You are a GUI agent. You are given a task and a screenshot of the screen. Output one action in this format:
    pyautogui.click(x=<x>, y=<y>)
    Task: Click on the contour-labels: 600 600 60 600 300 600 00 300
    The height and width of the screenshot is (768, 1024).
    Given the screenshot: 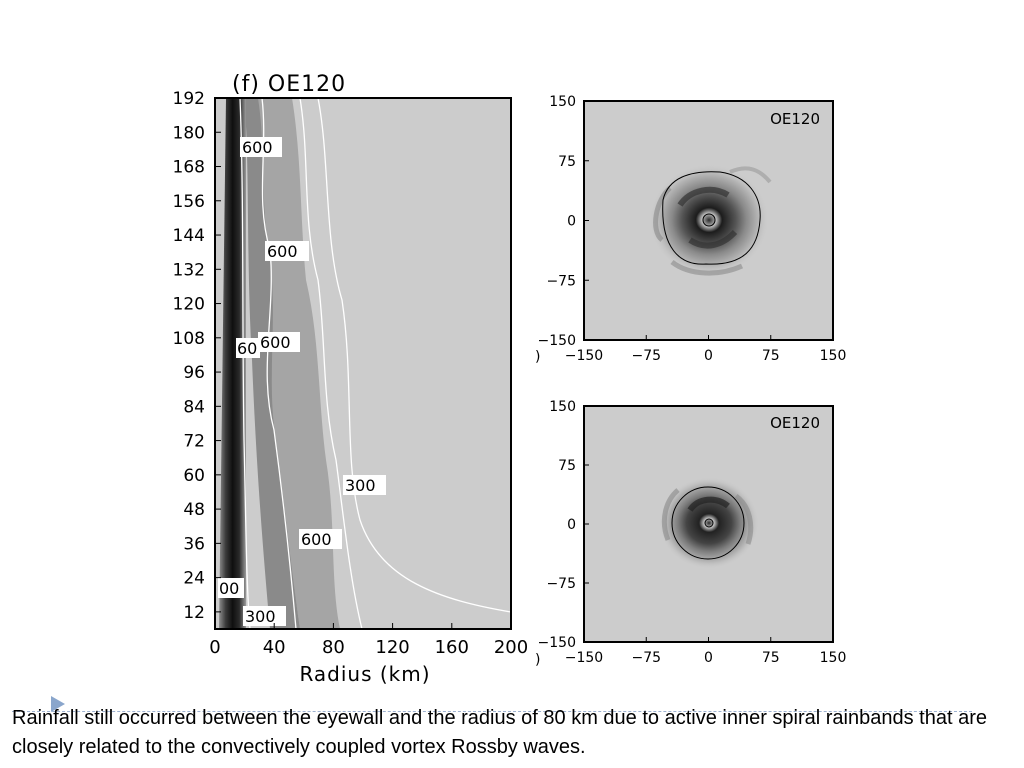 What is the action you would take?
    pyautogui.click(x=302, y=381)
    